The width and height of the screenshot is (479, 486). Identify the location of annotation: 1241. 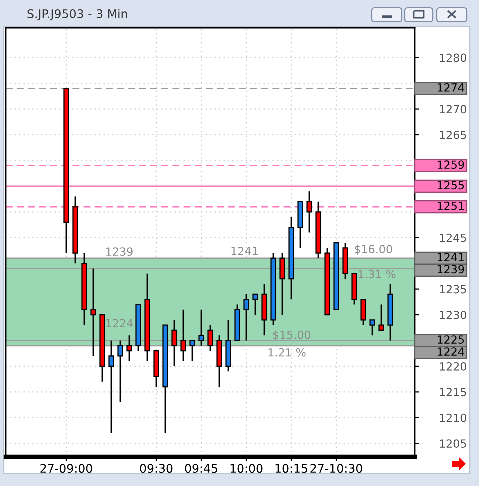
(245, 251).